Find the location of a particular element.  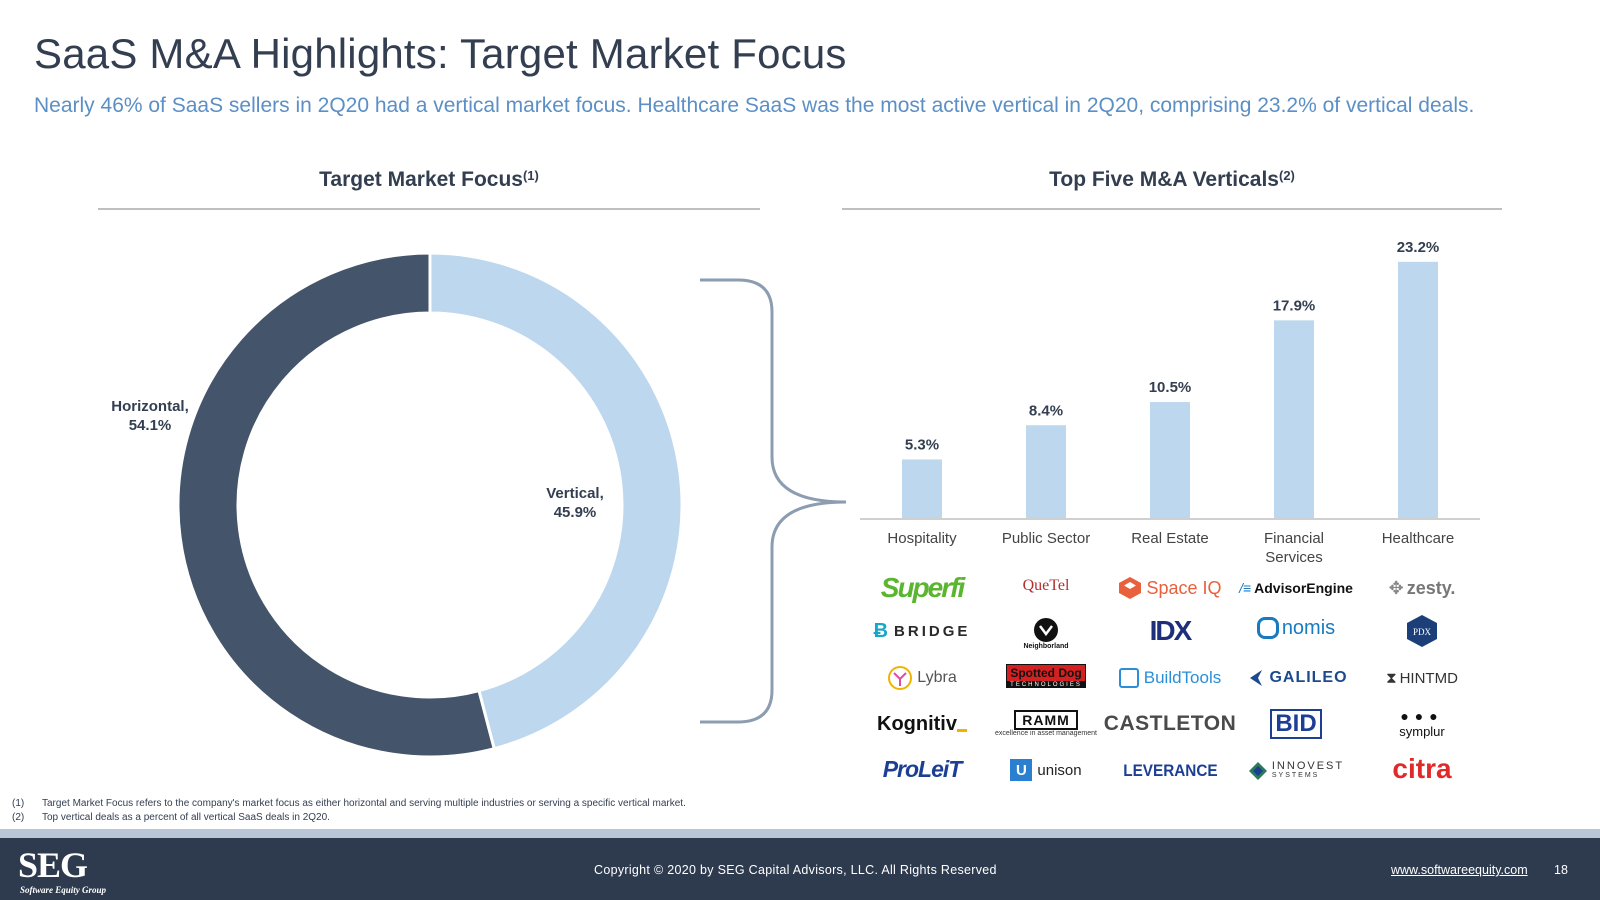

logo-symplur: ●●● symplur is located at coordinates (1422, 723).